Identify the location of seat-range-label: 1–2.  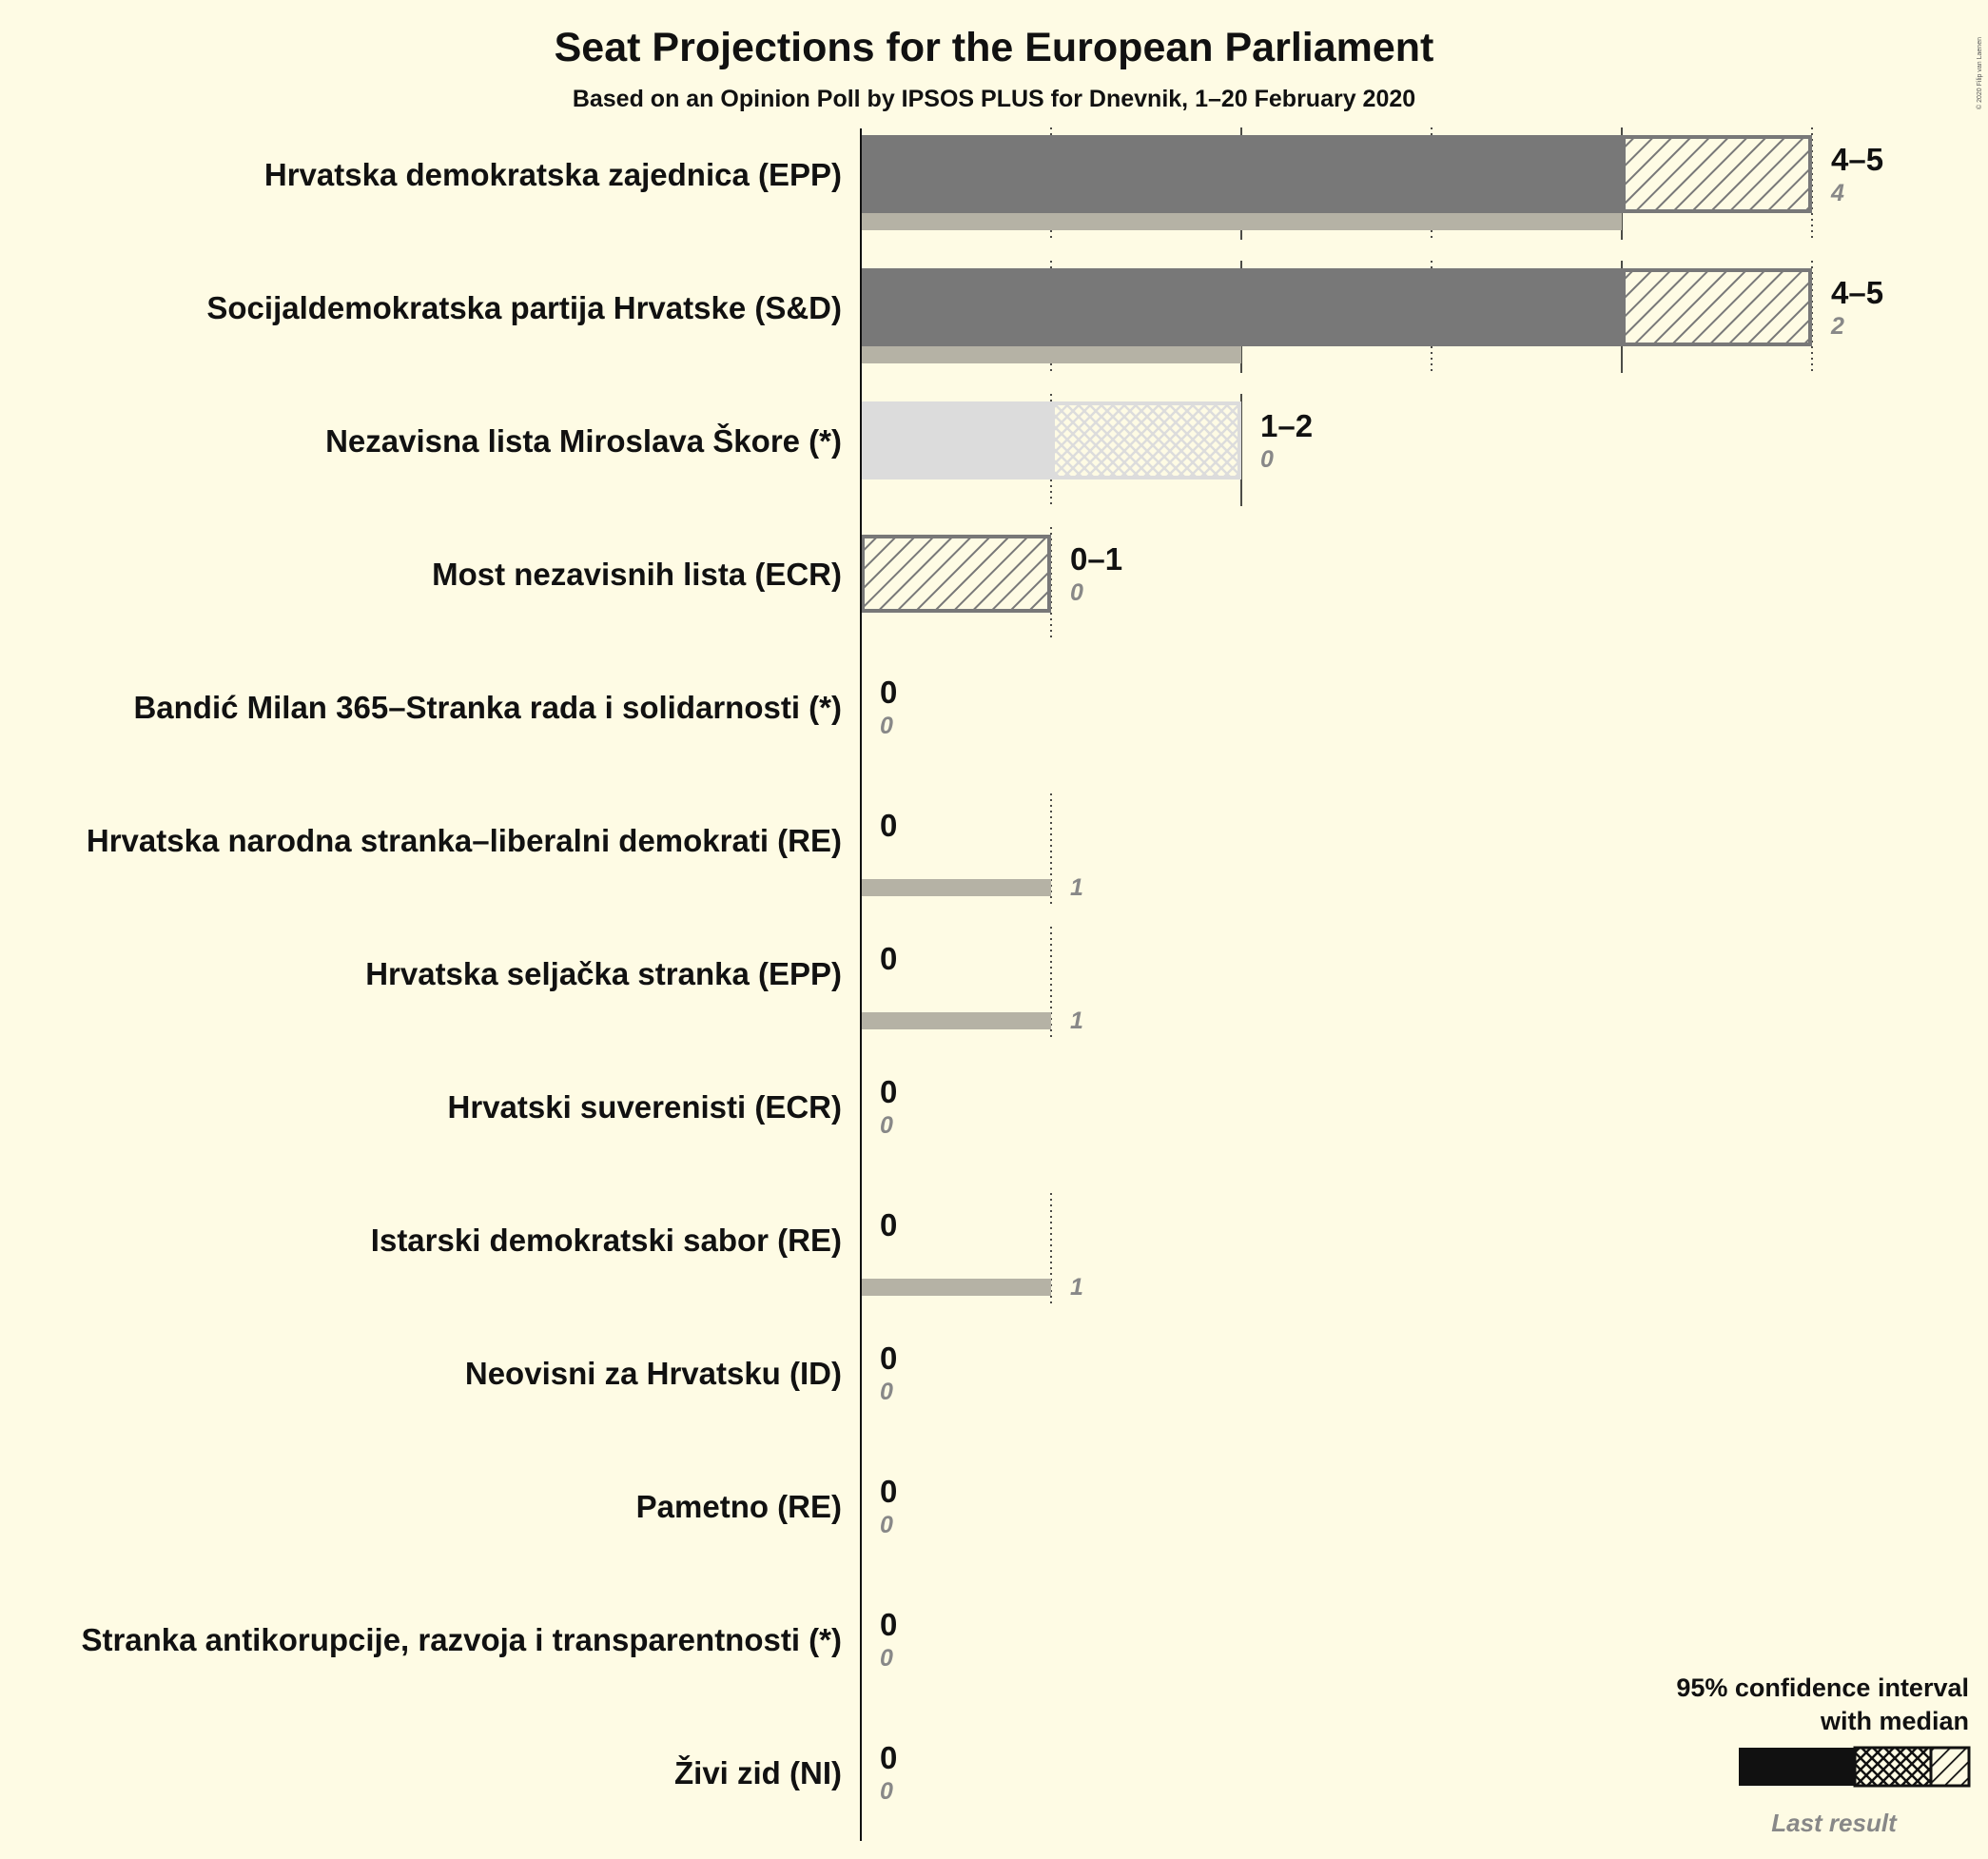
(1286, 425).